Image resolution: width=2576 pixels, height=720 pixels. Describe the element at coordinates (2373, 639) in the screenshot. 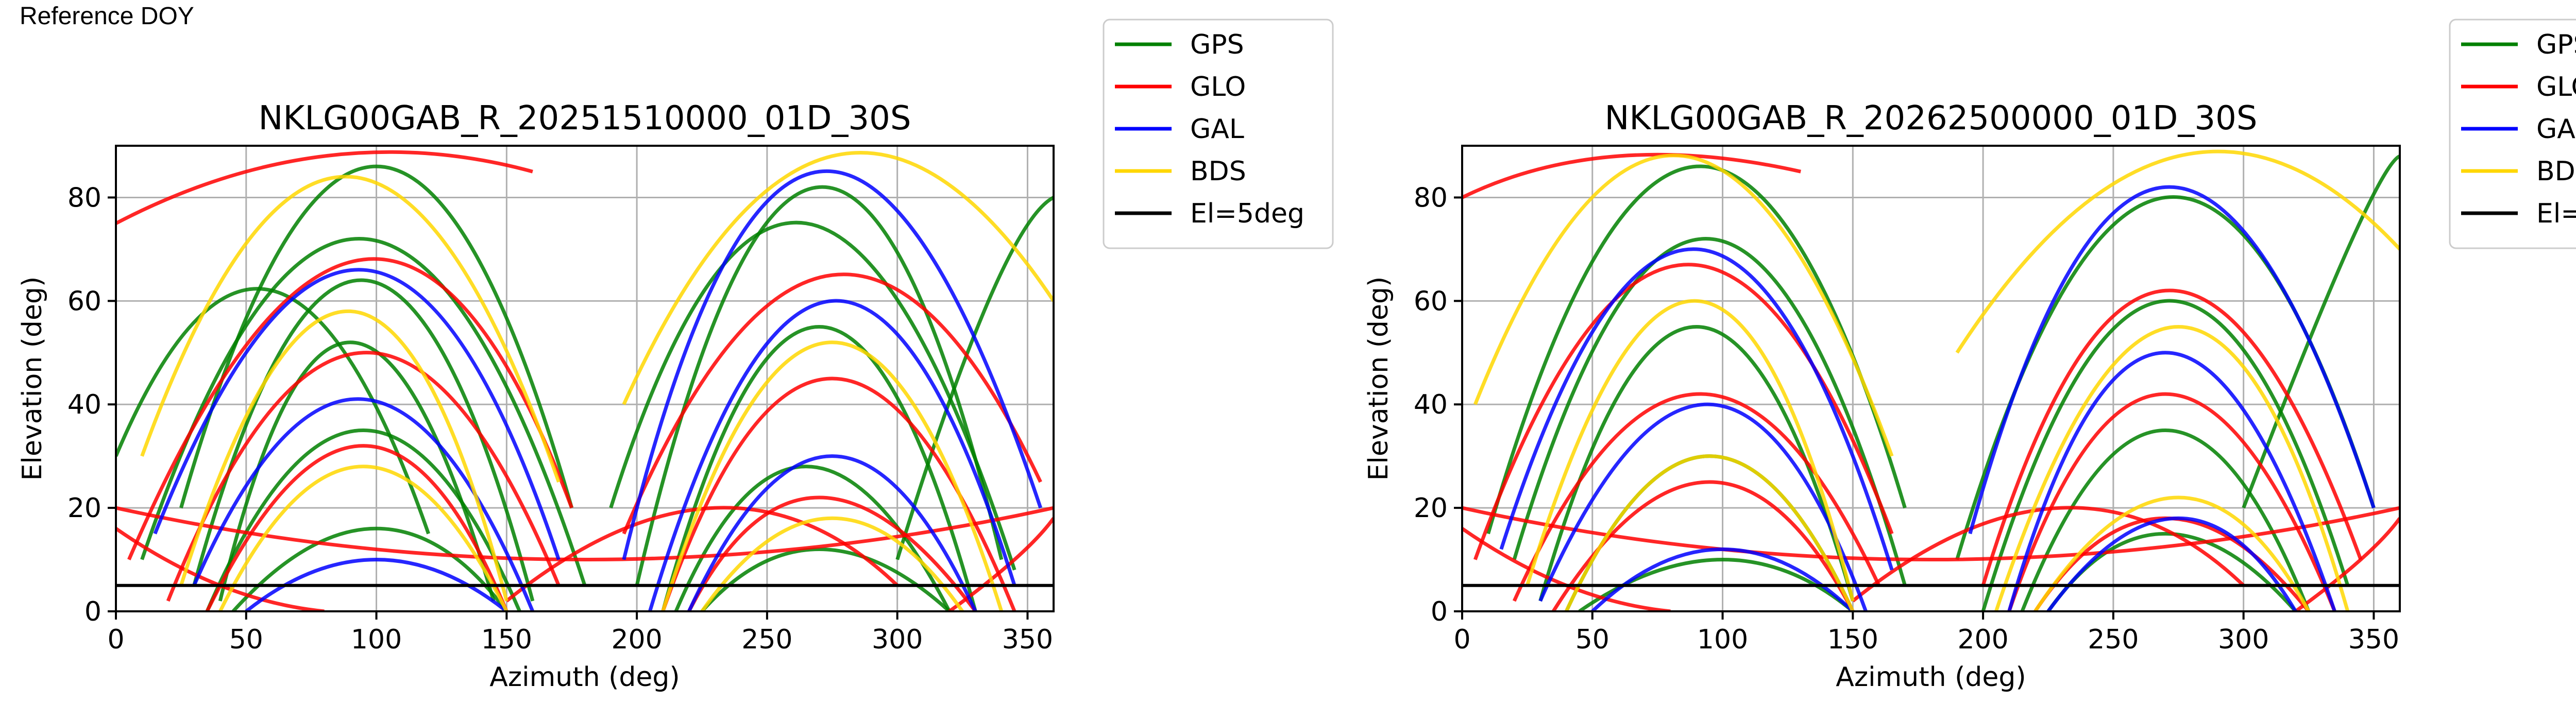

I see `x-tick-label: 350` at that location.